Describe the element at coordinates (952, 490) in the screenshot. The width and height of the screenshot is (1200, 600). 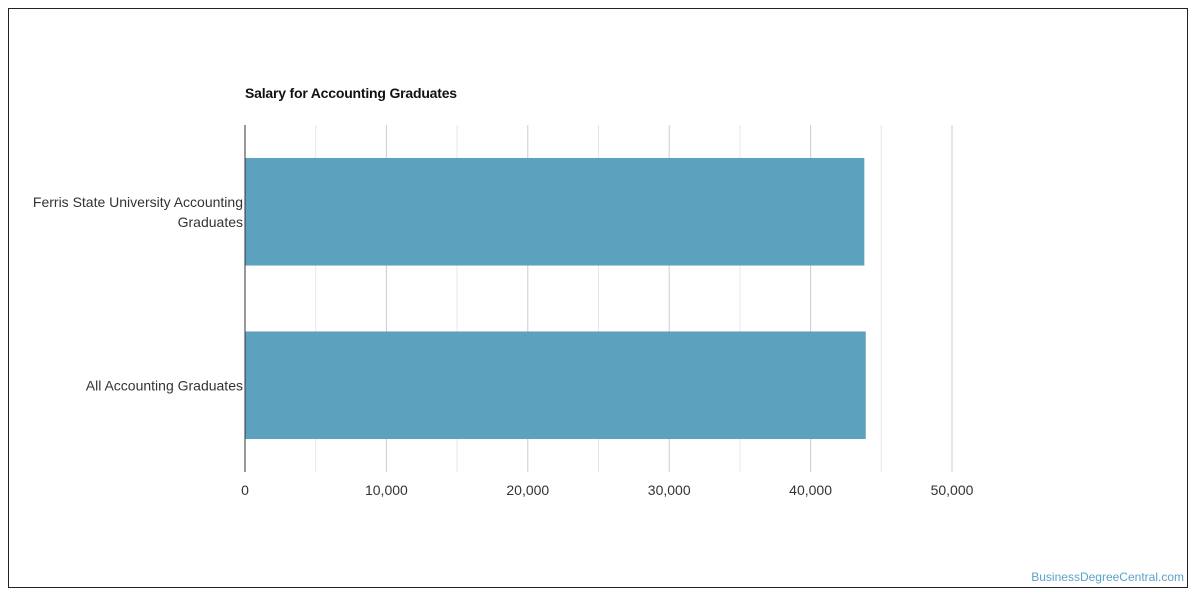
I see `x-tick-label: 50,000` at that location.